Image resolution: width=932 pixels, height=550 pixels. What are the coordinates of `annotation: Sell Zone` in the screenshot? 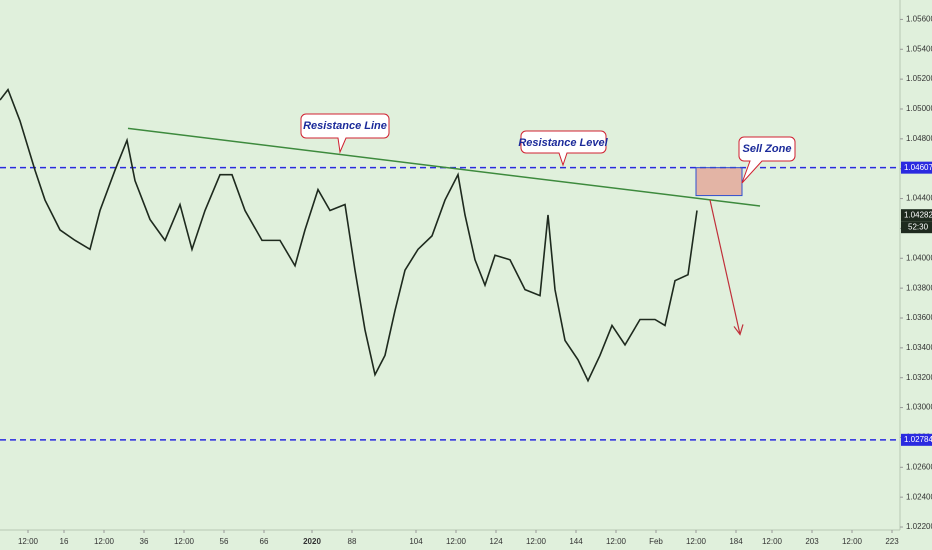 It's located at (767, 149).